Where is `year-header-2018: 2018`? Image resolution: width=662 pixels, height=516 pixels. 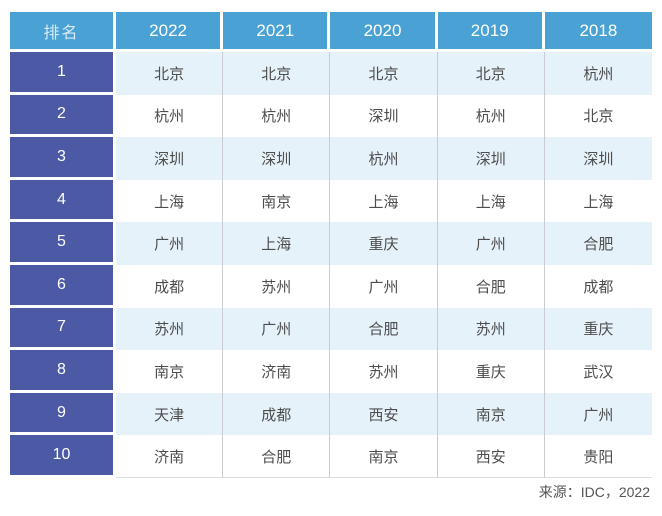 year-header-2018: 2018 is located at coordinates (598, 32).